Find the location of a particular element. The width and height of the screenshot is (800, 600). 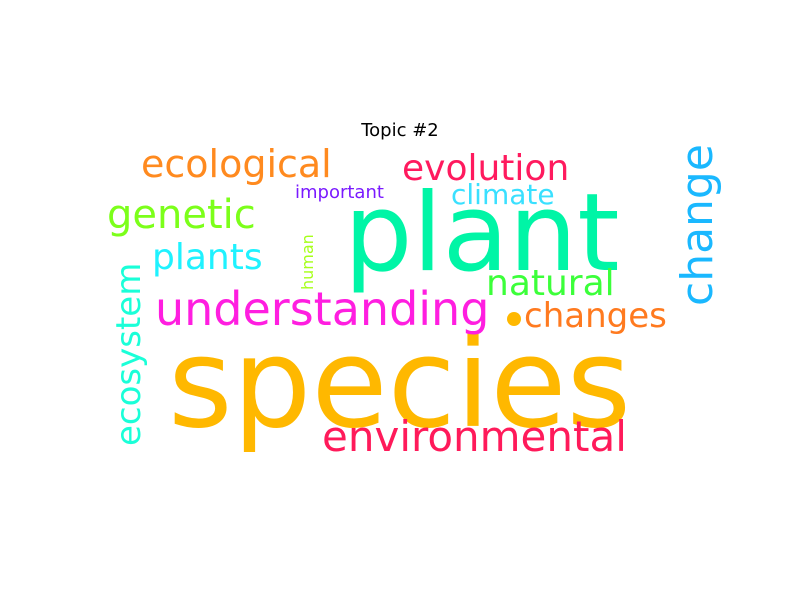

word-understanding: understanding is located at coordinates (322, 309).